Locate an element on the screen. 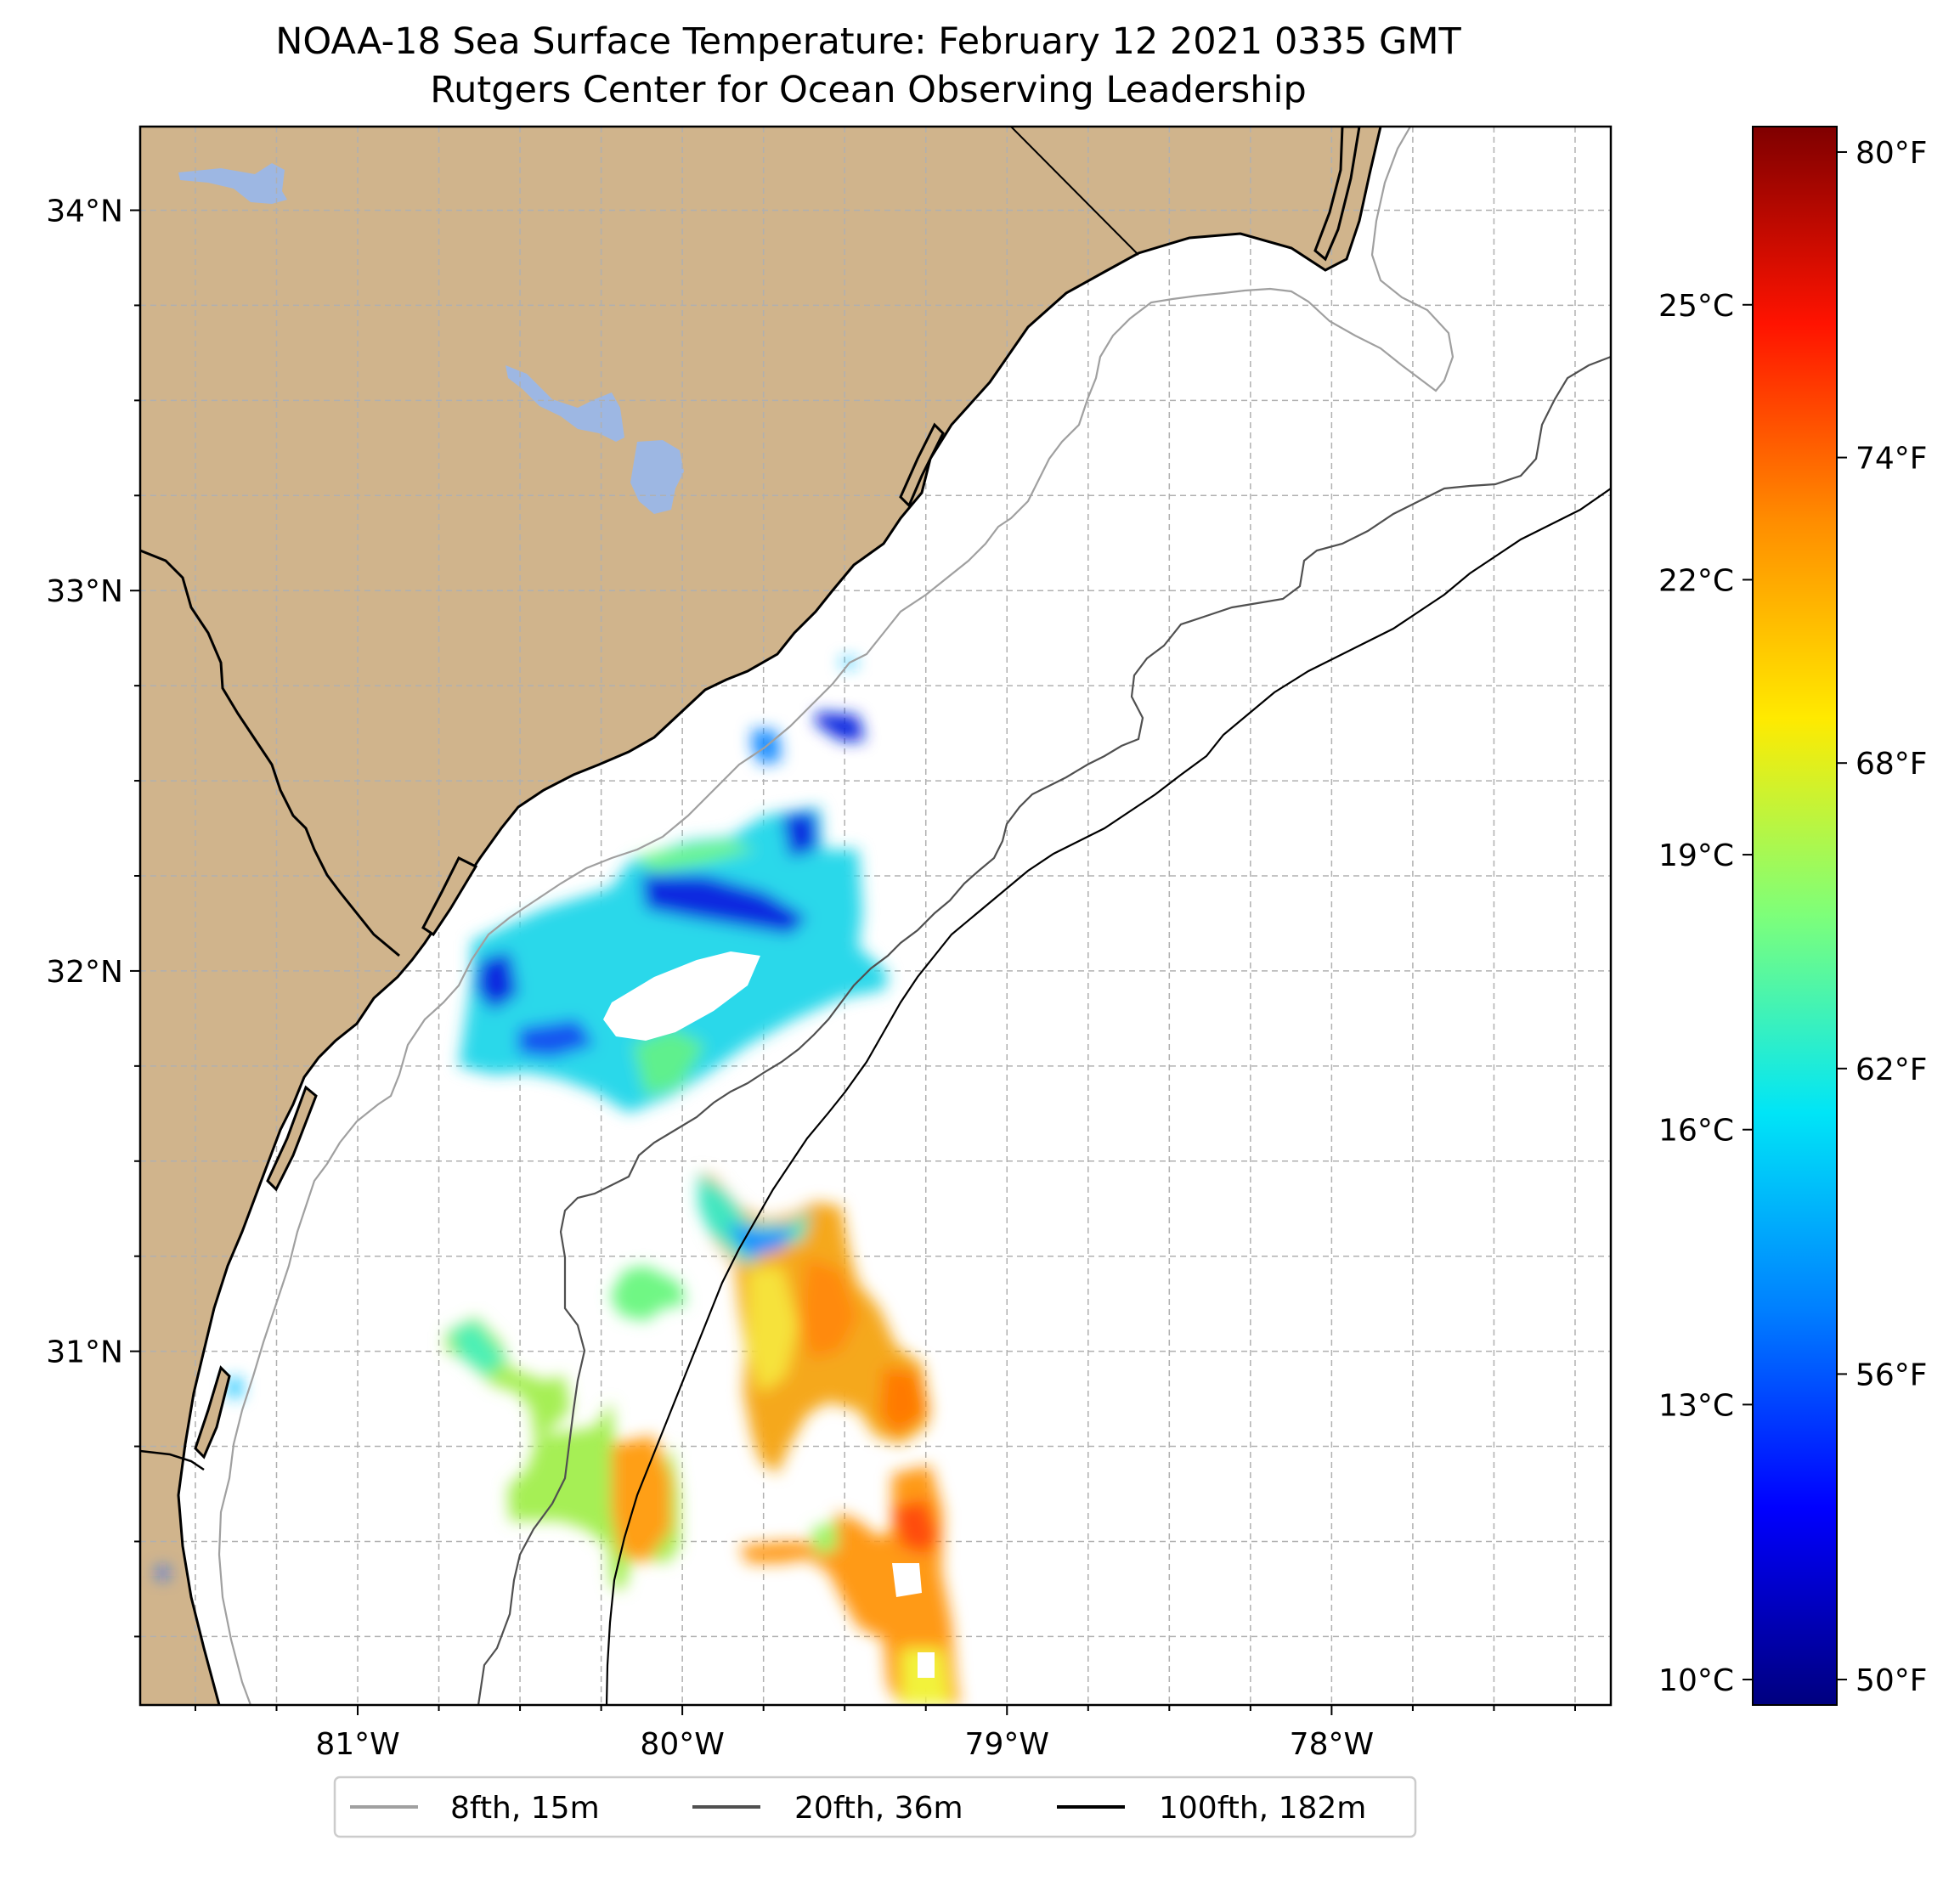 The image size is (1960, 1880). barrier-islands is located at coordinates (1337, 195).